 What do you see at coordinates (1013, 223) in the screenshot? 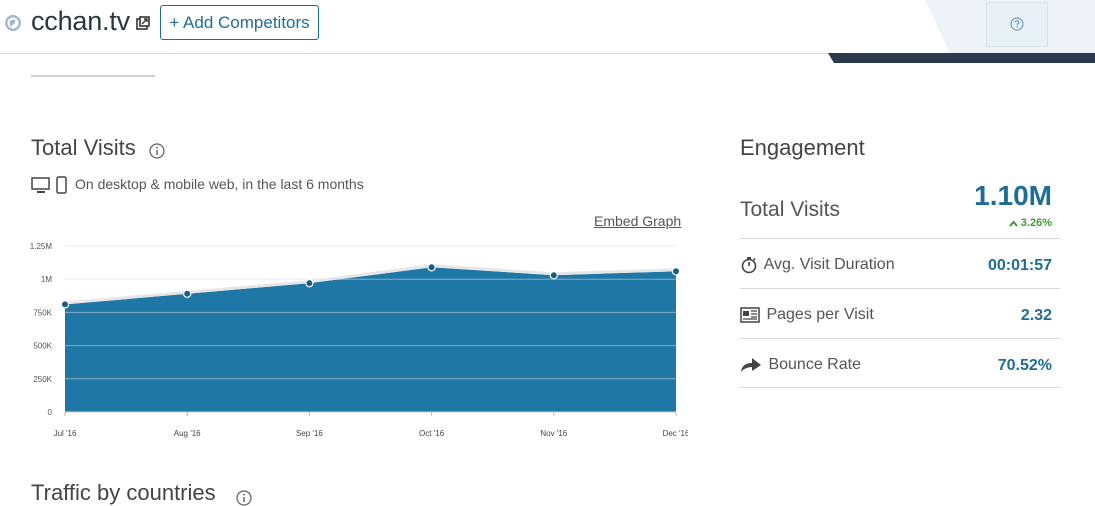
I see `arrow-up-icon` at bounding box center [1013, 223].